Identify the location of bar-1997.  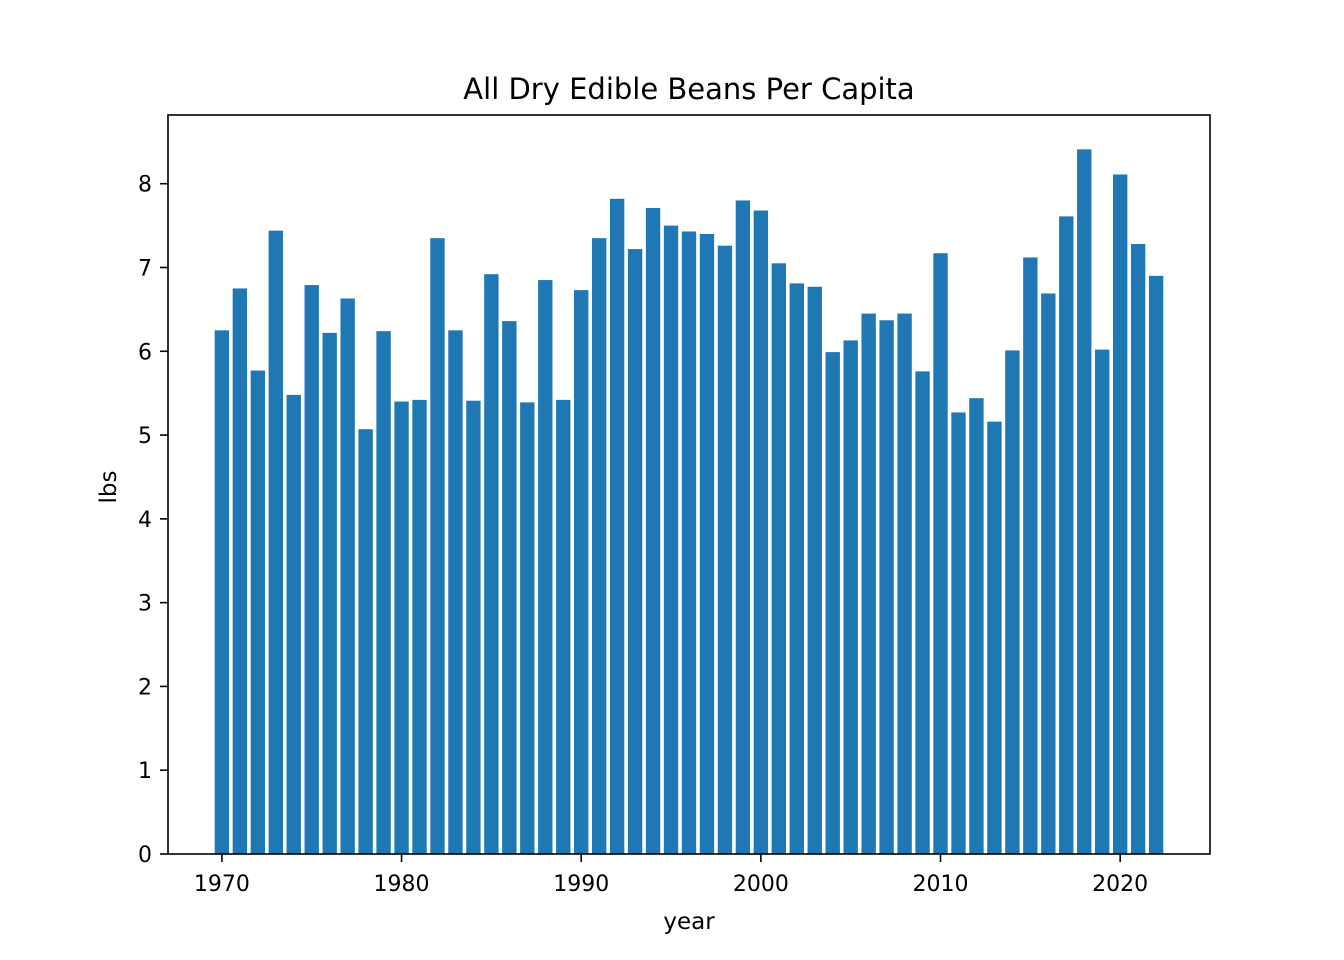
(707, 544).